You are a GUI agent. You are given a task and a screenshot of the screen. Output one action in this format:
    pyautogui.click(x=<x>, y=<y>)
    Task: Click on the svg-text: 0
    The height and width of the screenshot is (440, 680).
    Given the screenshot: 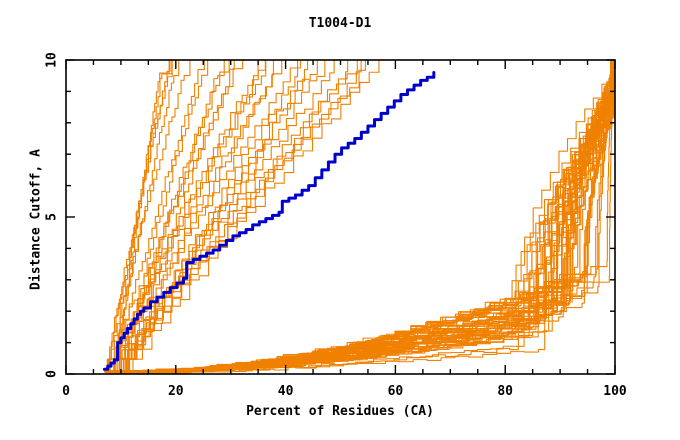 What is the action you would take?
    pyautogui.click(x=52, y=374)
    